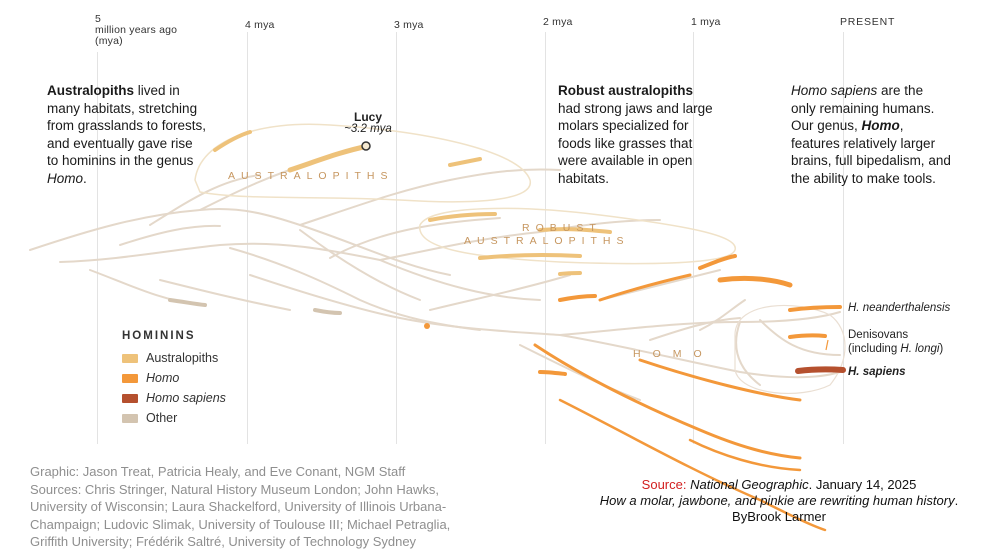  What do you see at coordinates (174, 418) in the screenshot?
I see `legend-item-other: Other` at bounding box center [174, 418].